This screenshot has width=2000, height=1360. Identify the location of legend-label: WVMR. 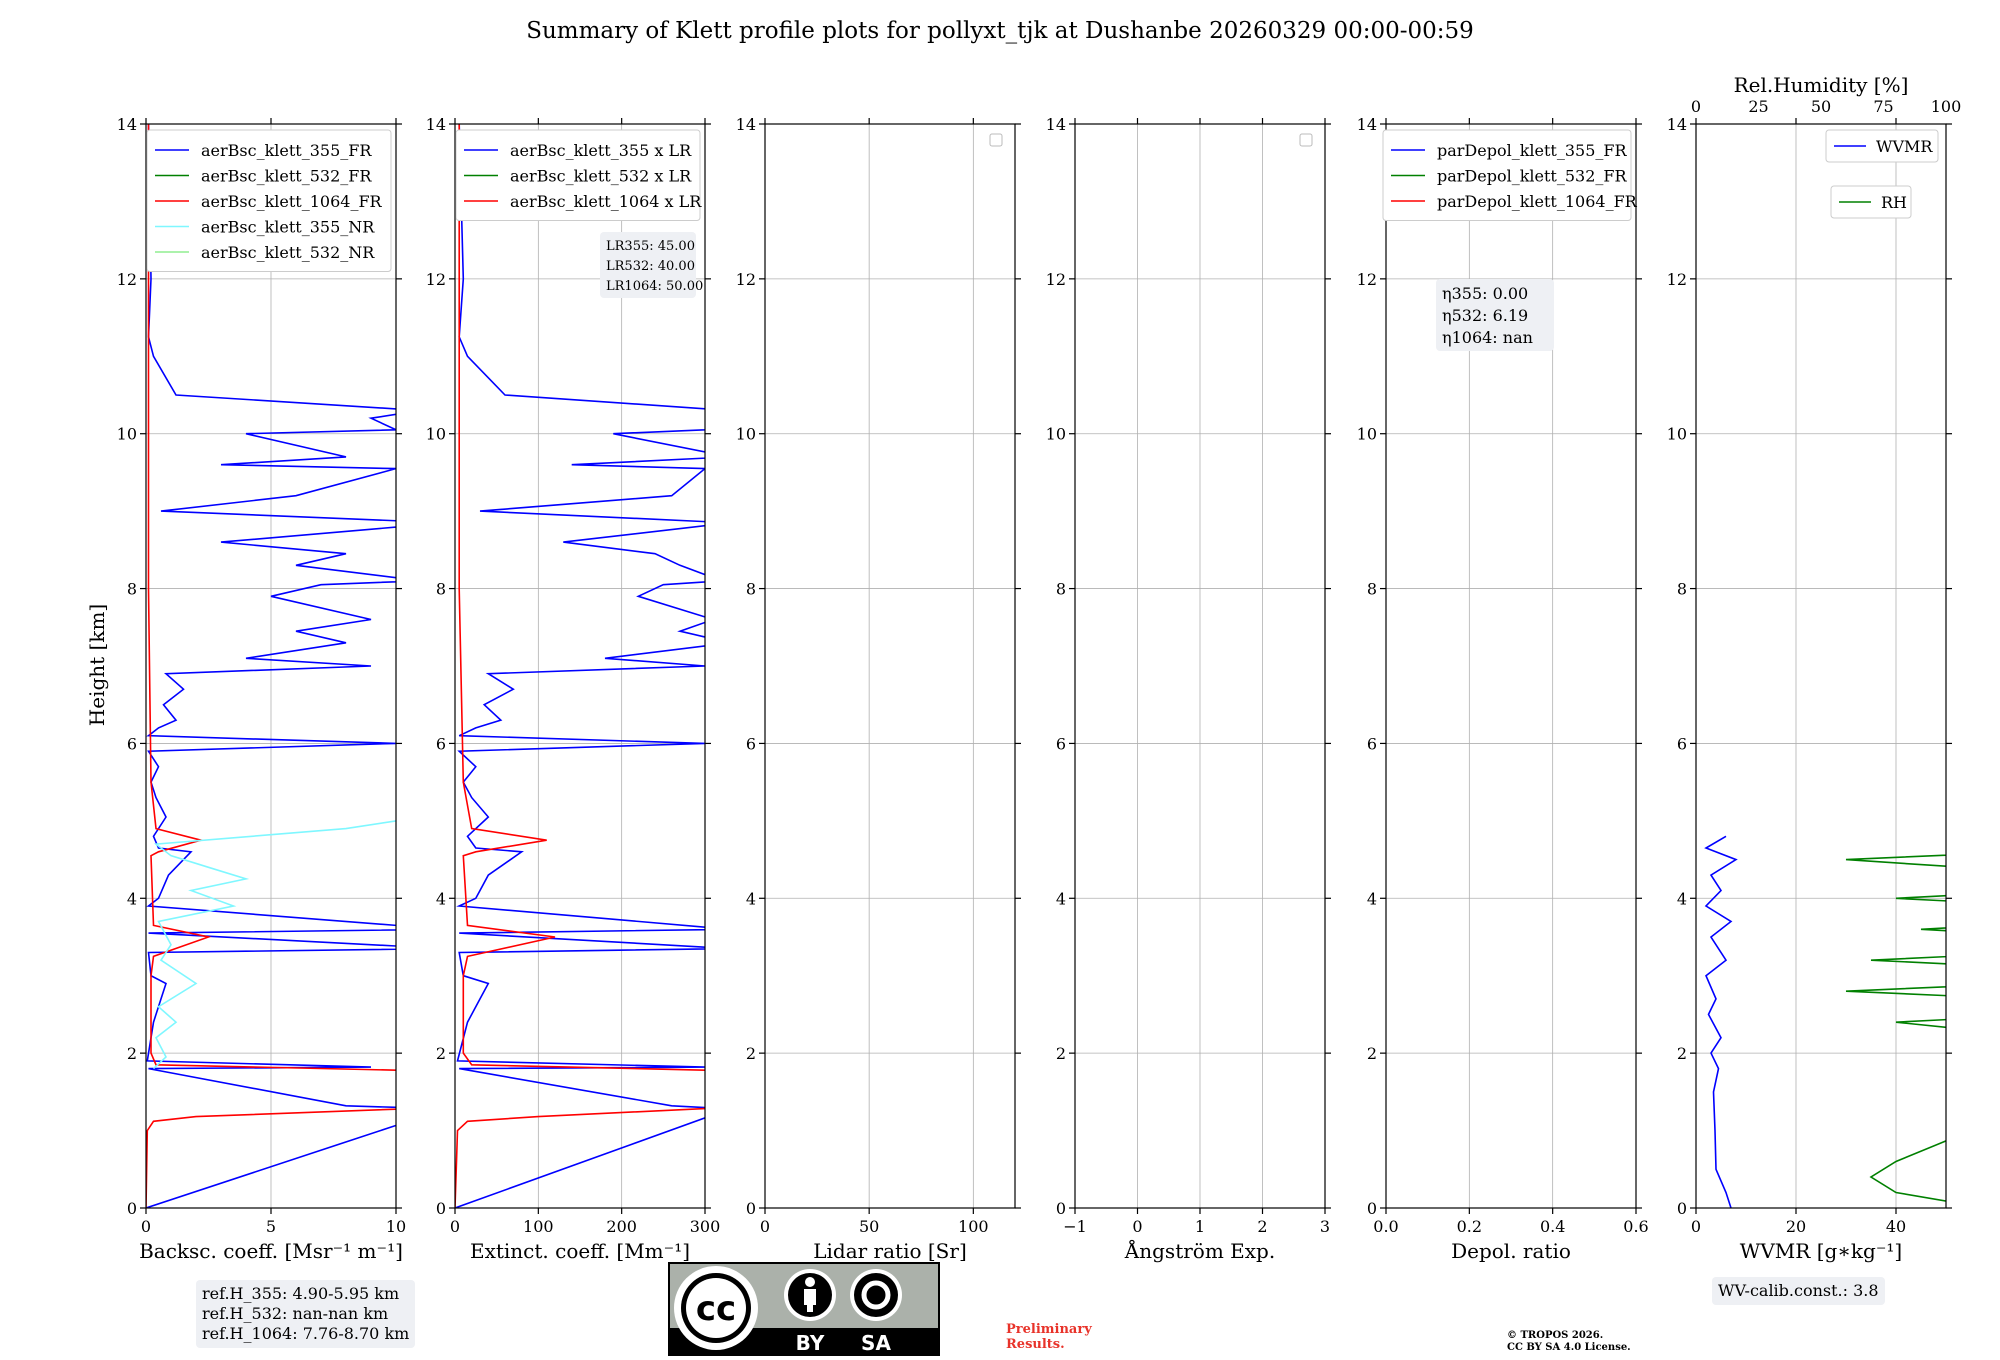
(1904, 146).